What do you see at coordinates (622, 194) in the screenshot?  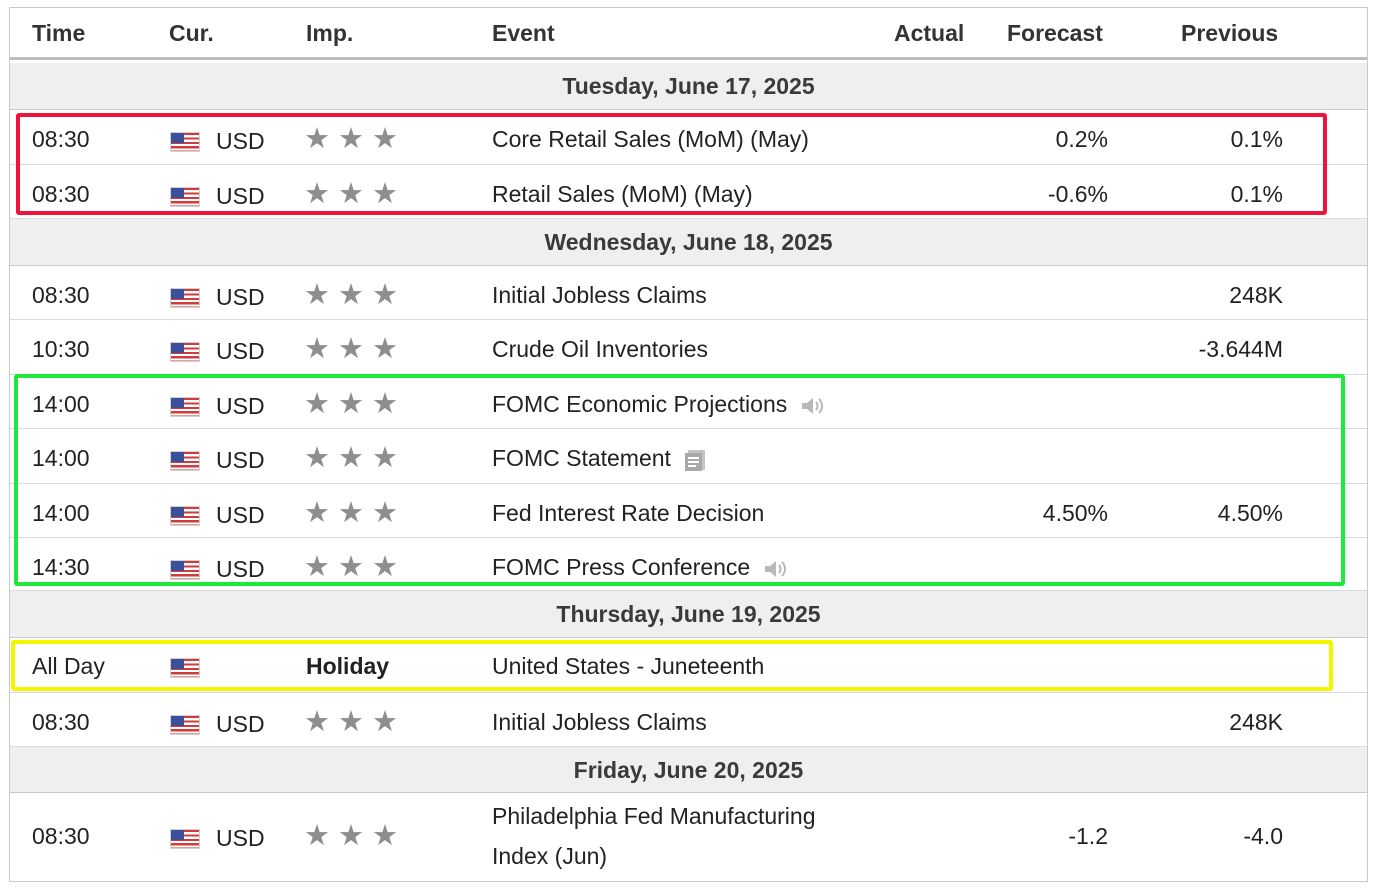 I see `event-name: Retail Sales (MoM) (May)` at bounding box center [622, 194].